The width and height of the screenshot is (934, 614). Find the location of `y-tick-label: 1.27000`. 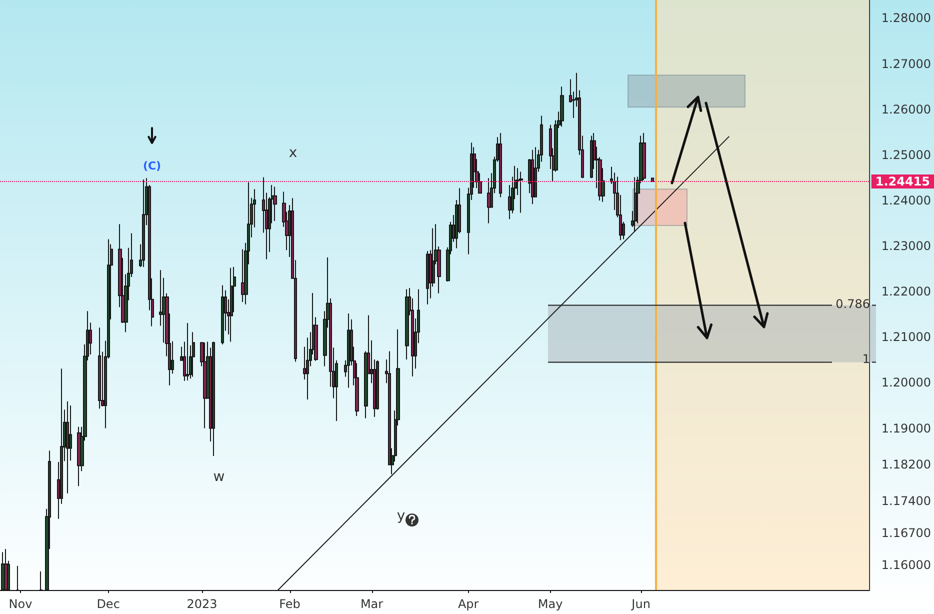

y-tick-label: 1.27000 is located at coordinates (906, 63).